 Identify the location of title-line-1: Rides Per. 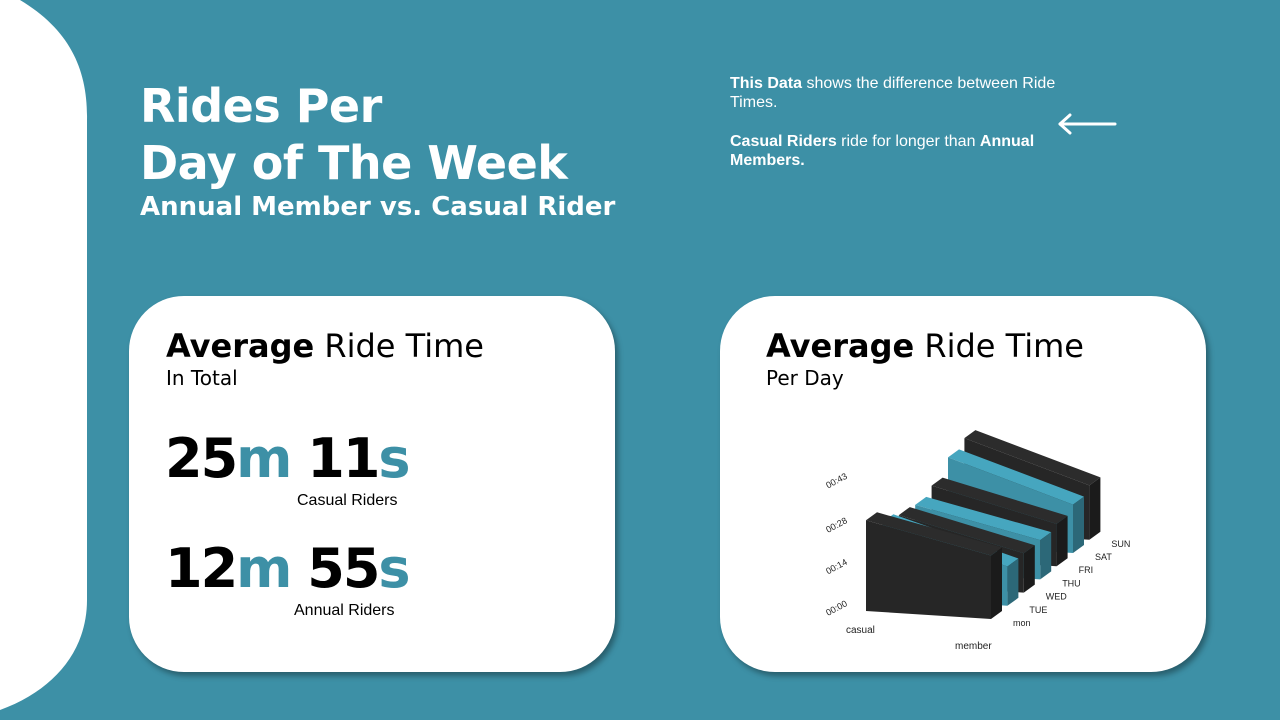
(261, 106).